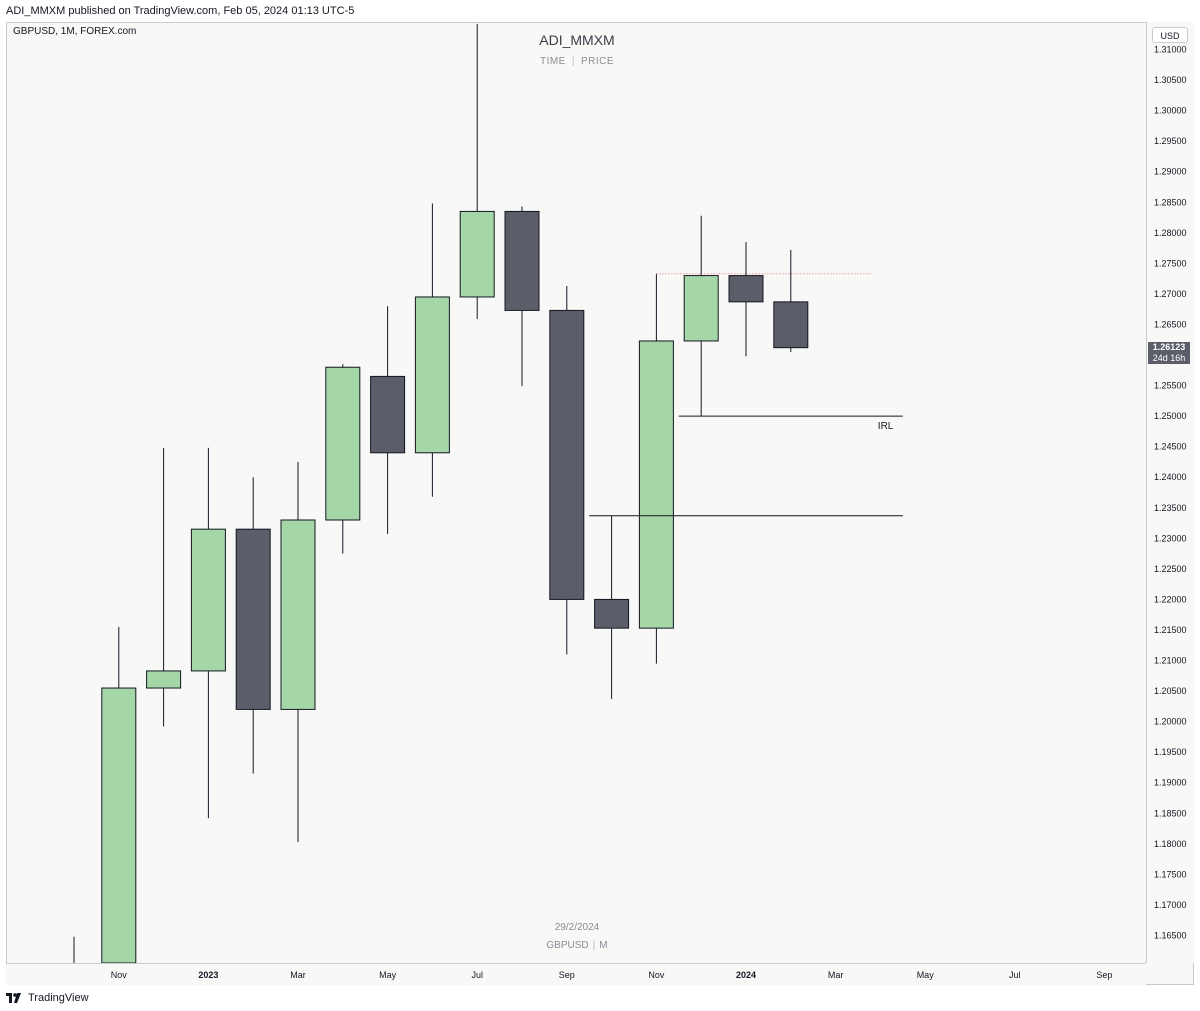 The image size is (1200, 1011). Describe the element at coordinates (1170, 630) in the screenshot. I see `price-tick-label: 1.21500` at that location.